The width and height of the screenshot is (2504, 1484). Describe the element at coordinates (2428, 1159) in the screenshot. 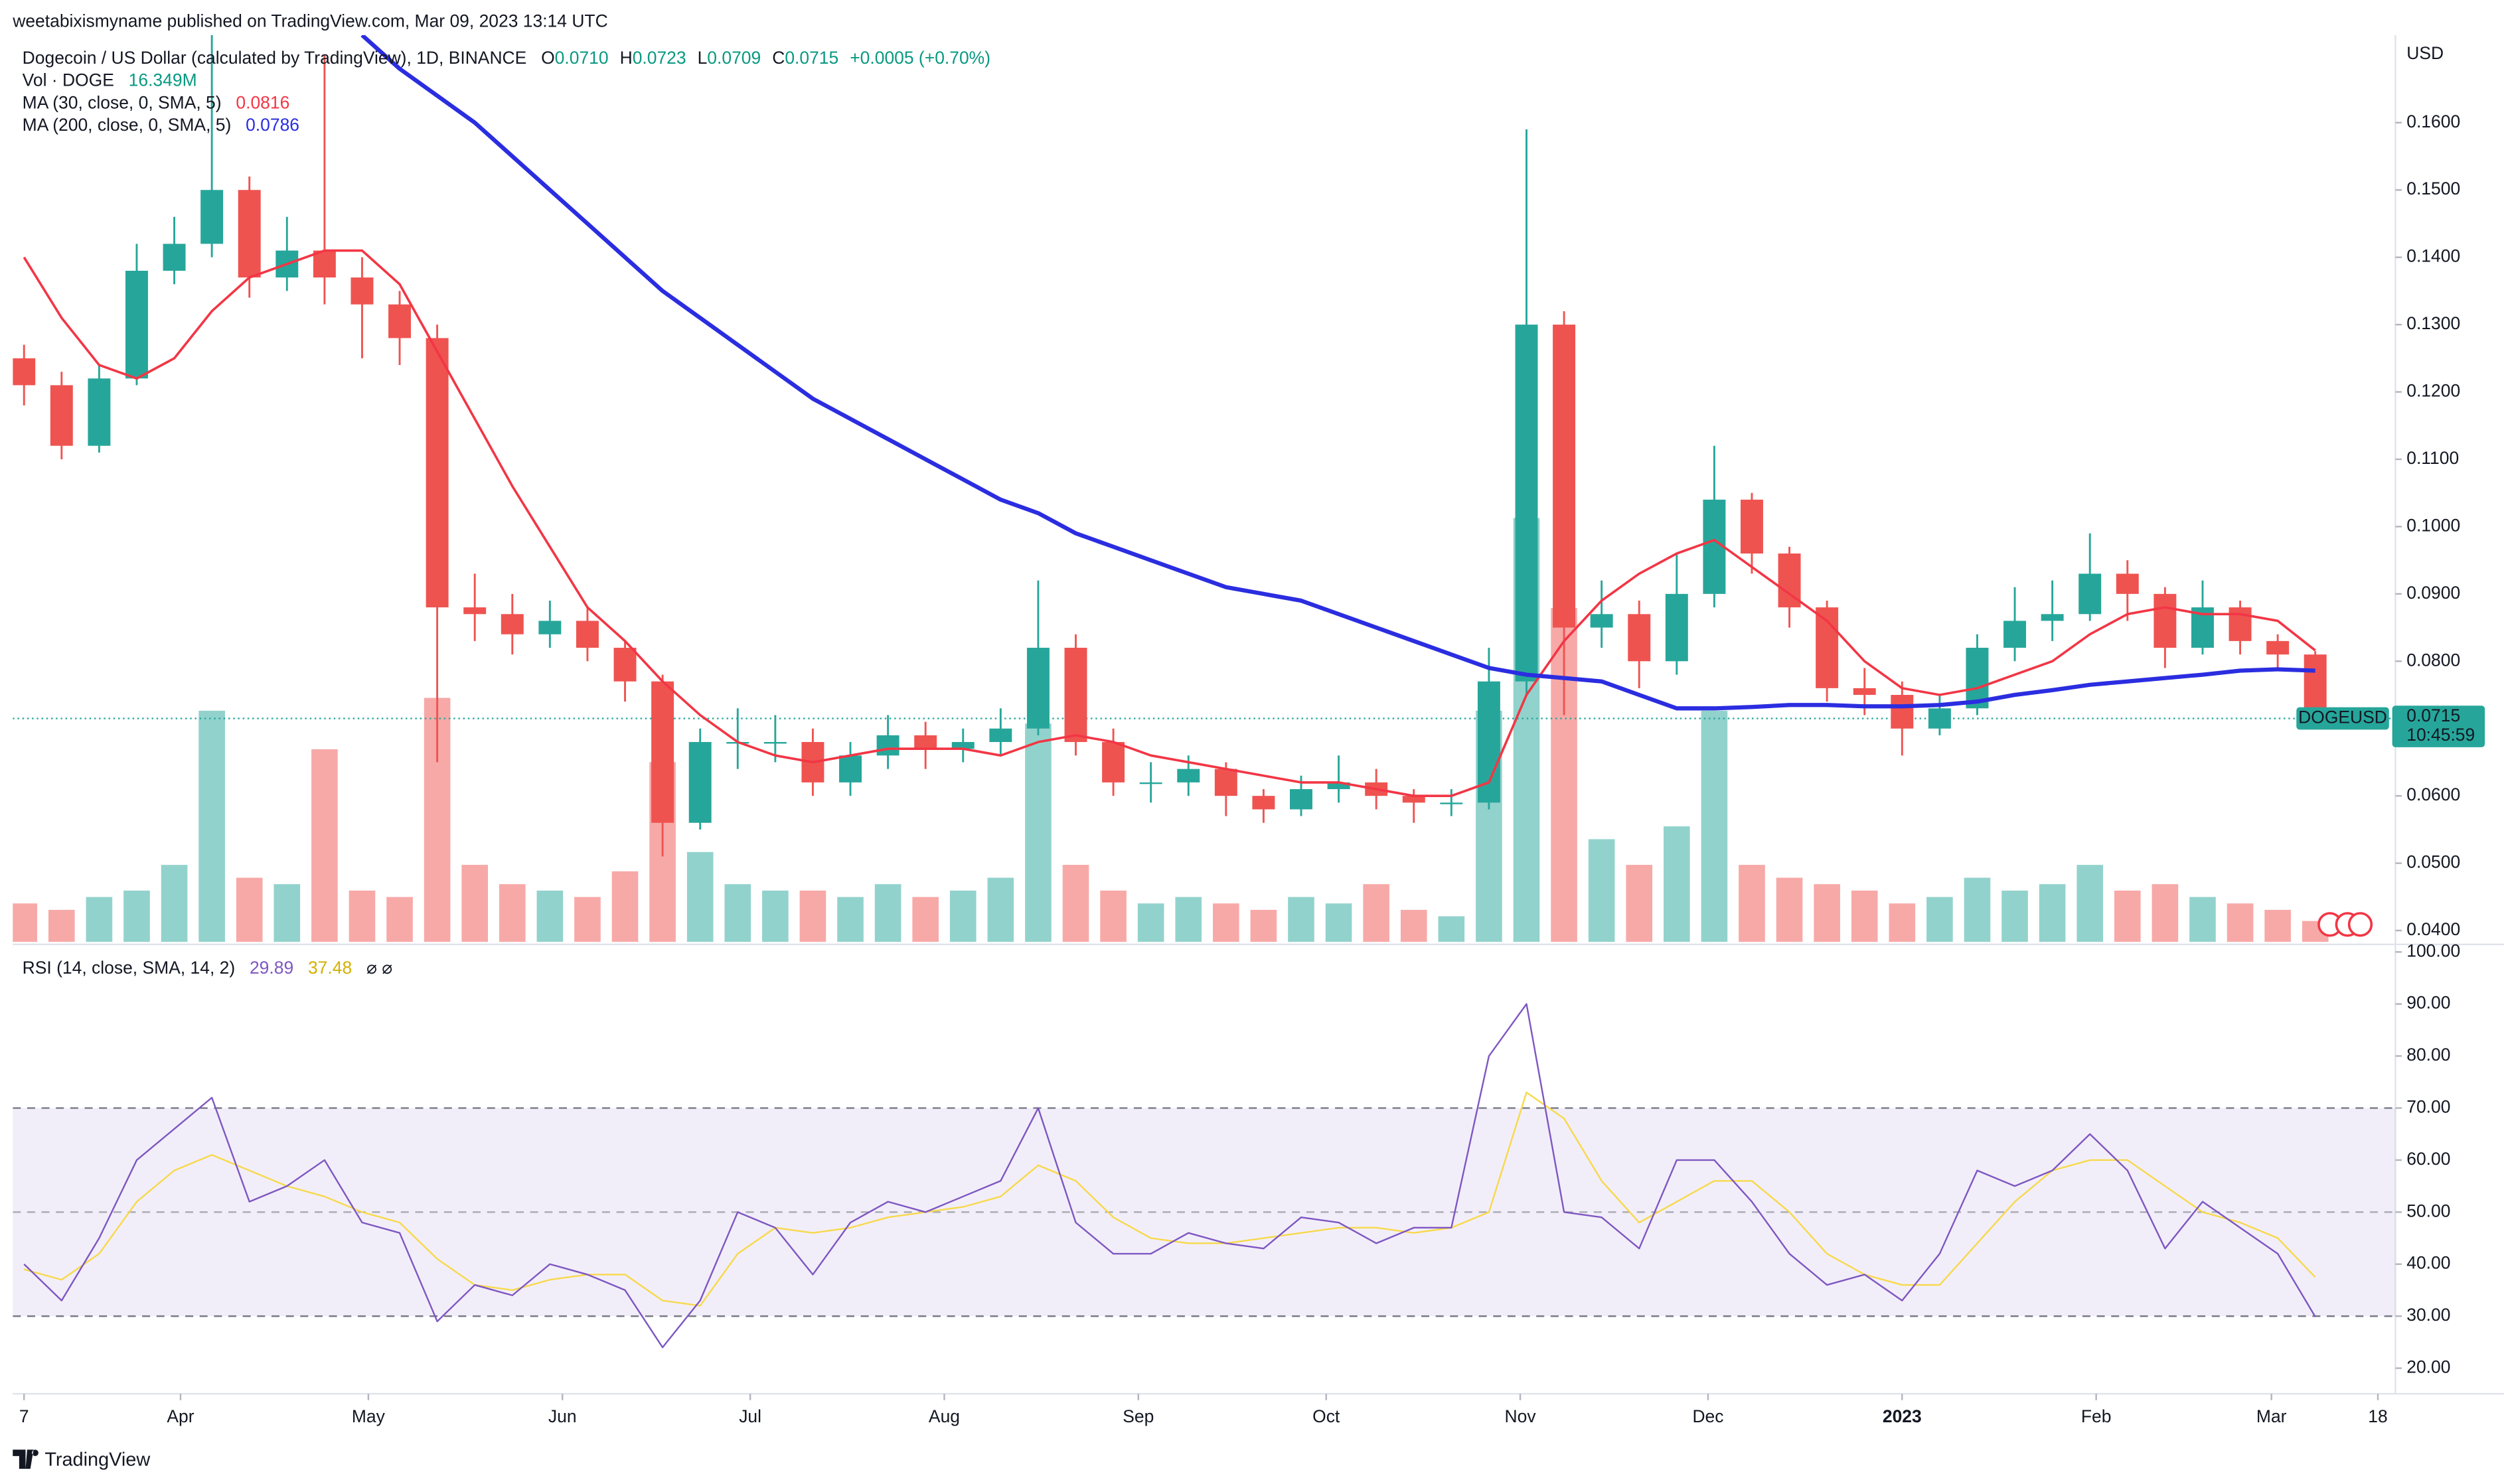

I see `rsi-y-tick-label: 60.00` at that location.